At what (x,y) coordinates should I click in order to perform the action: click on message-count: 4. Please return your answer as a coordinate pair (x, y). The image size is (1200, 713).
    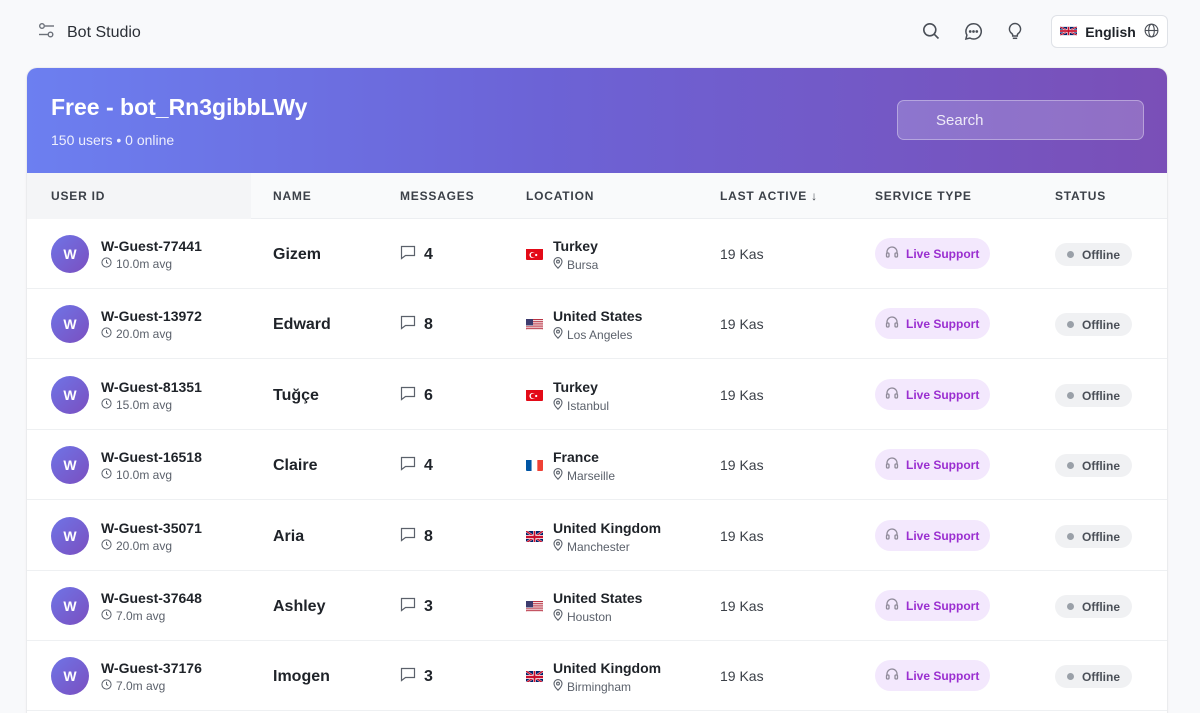
    Looking at the image, I should click on (416, 466).